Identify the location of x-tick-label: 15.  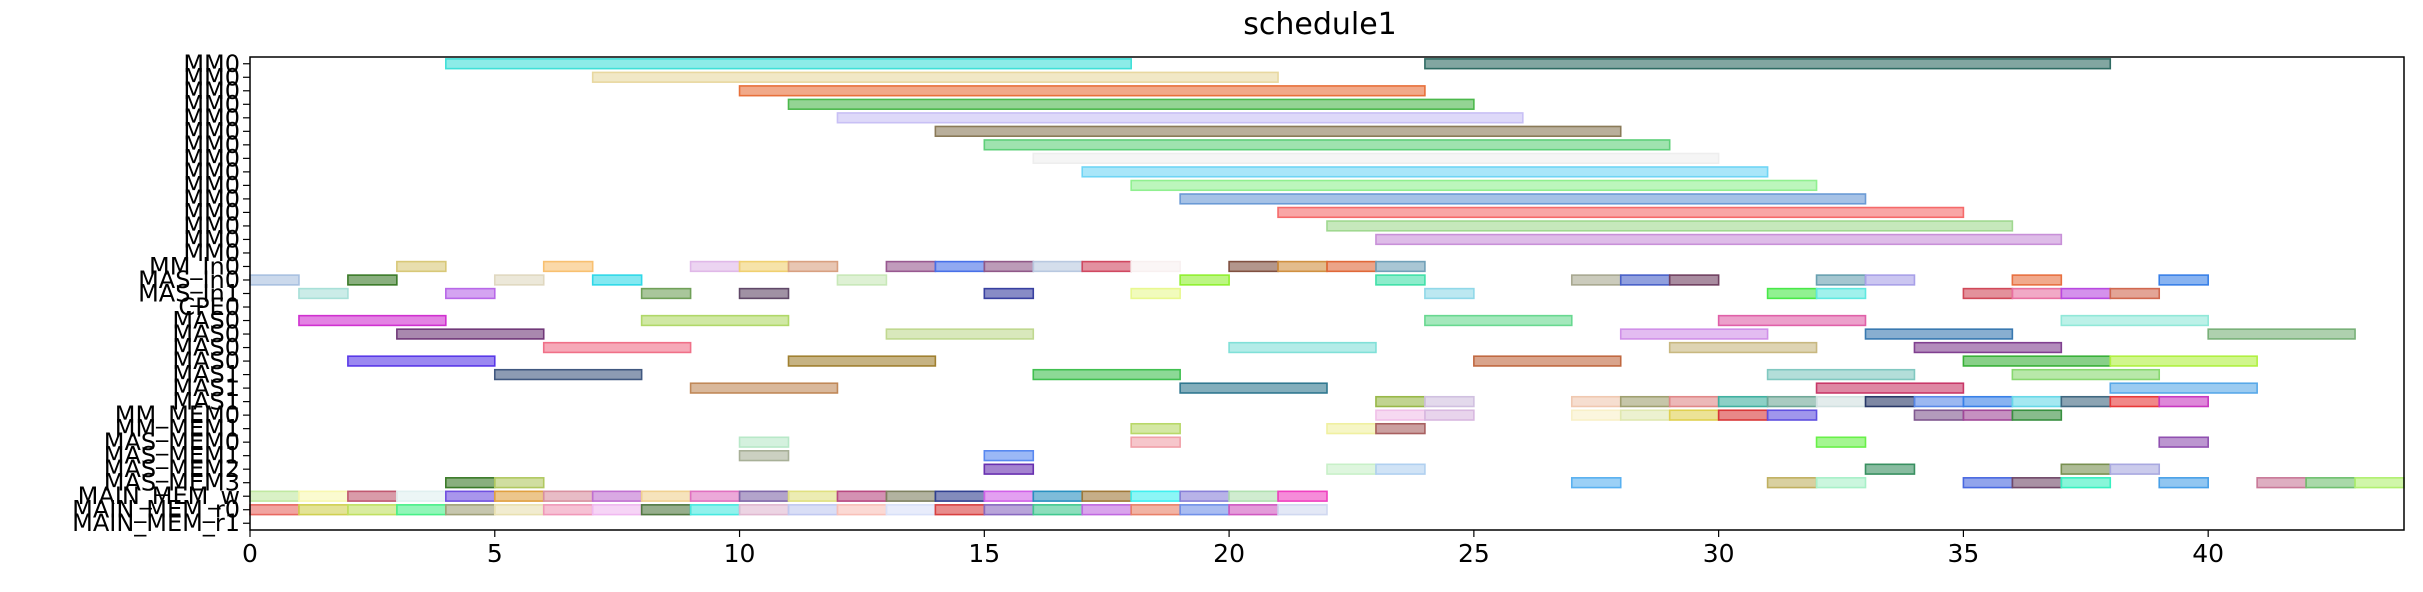
(984, 553).